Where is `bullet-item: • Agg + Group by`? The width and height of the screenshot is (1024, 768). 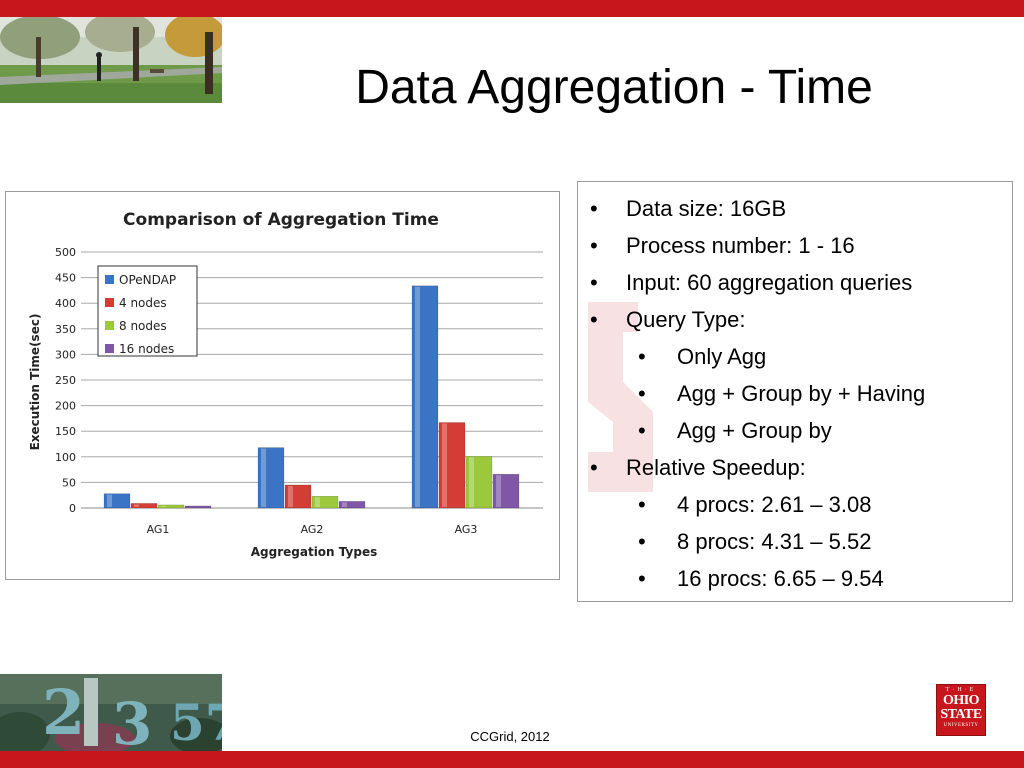
bullet-item: • Agg + Group by is located at coordinates (795, 430).